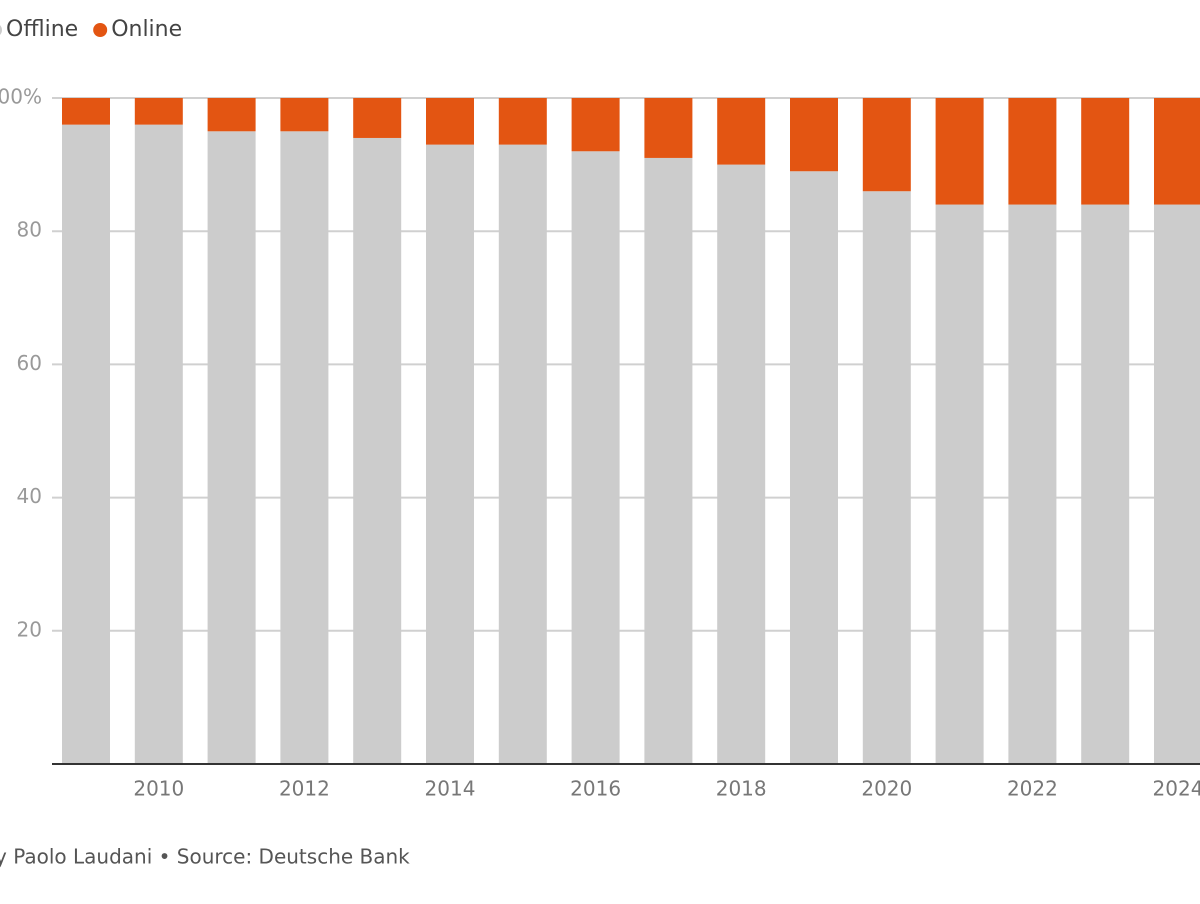 The height and width of the screenshot is (904, 1200). What do you see at coordinates (146, 29) in the screenshot?
I see `legend-label: Online` at bounding box center [146, 29].